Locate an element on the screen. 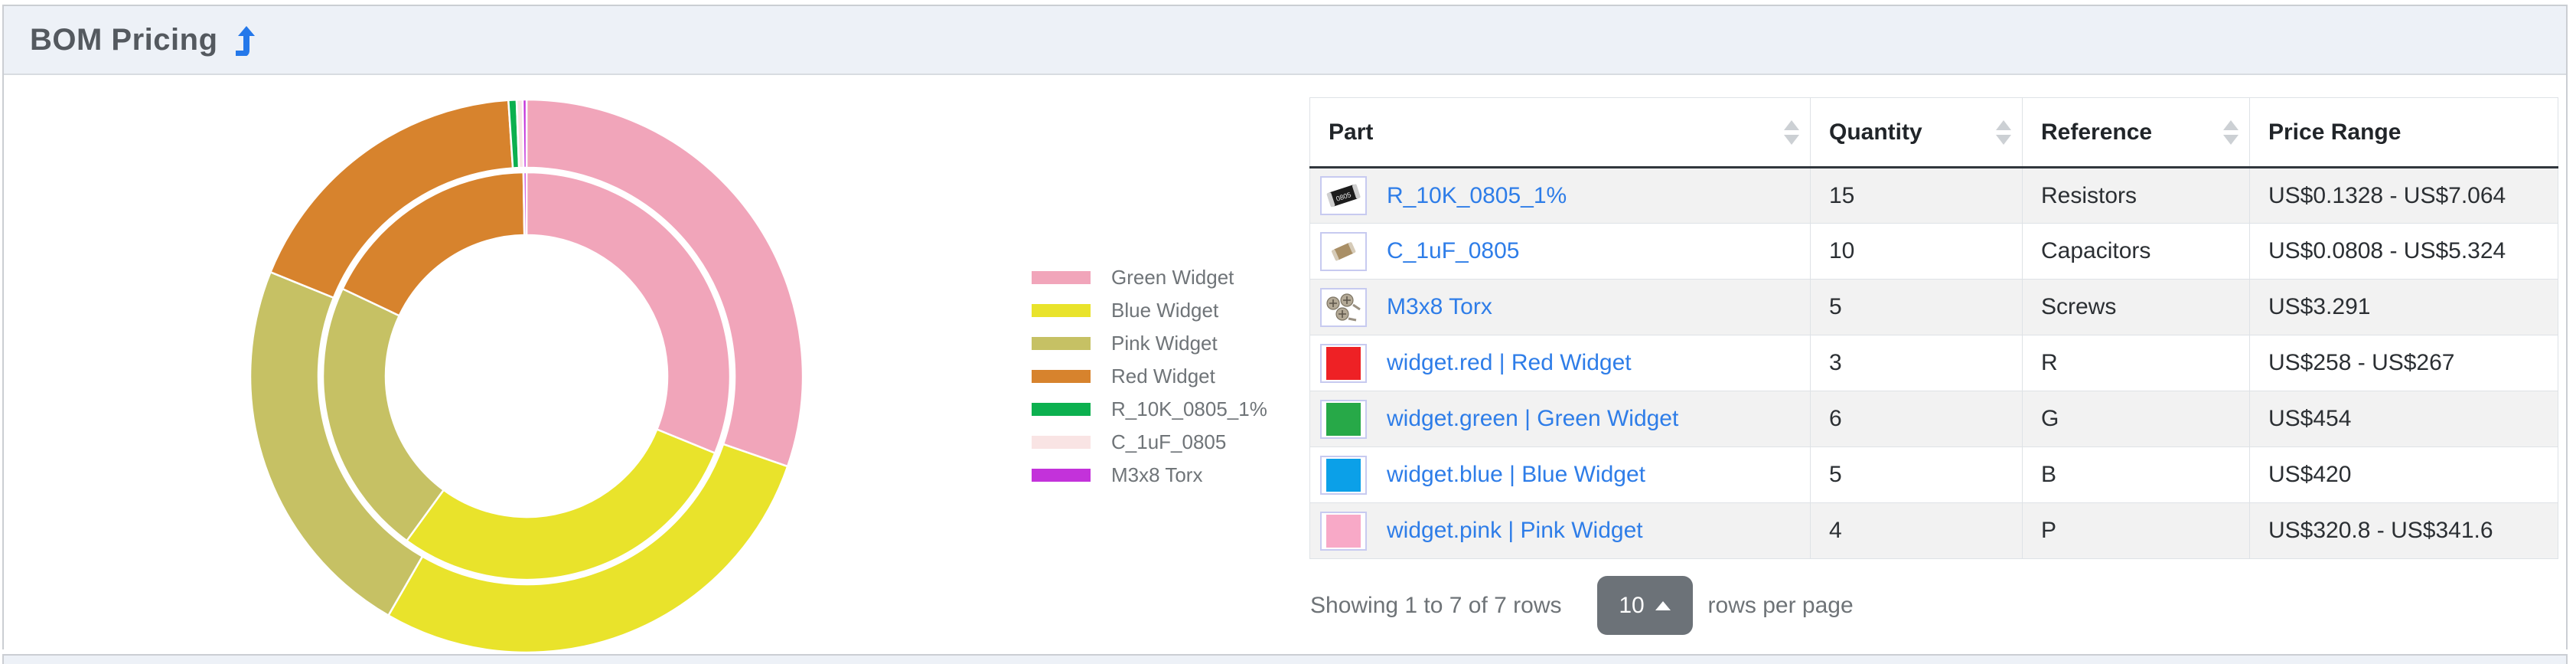  table-row: M3x8 Torx 5 Screws US$3.291 is located at coordinates (1934, 307).